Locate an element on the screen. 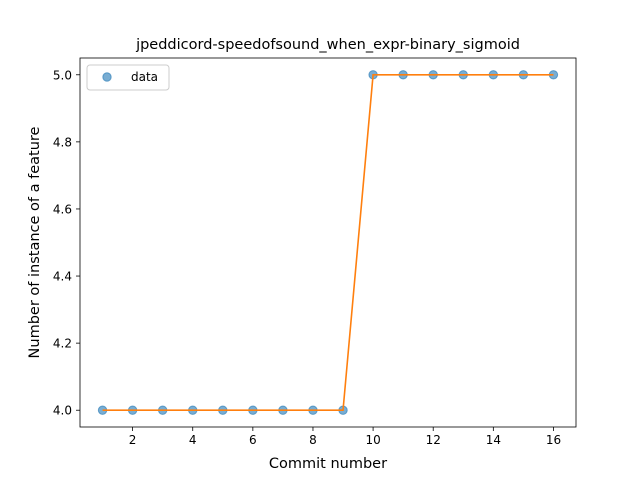  y-tick-label: 4.6 is located at coordinates (62, 209).